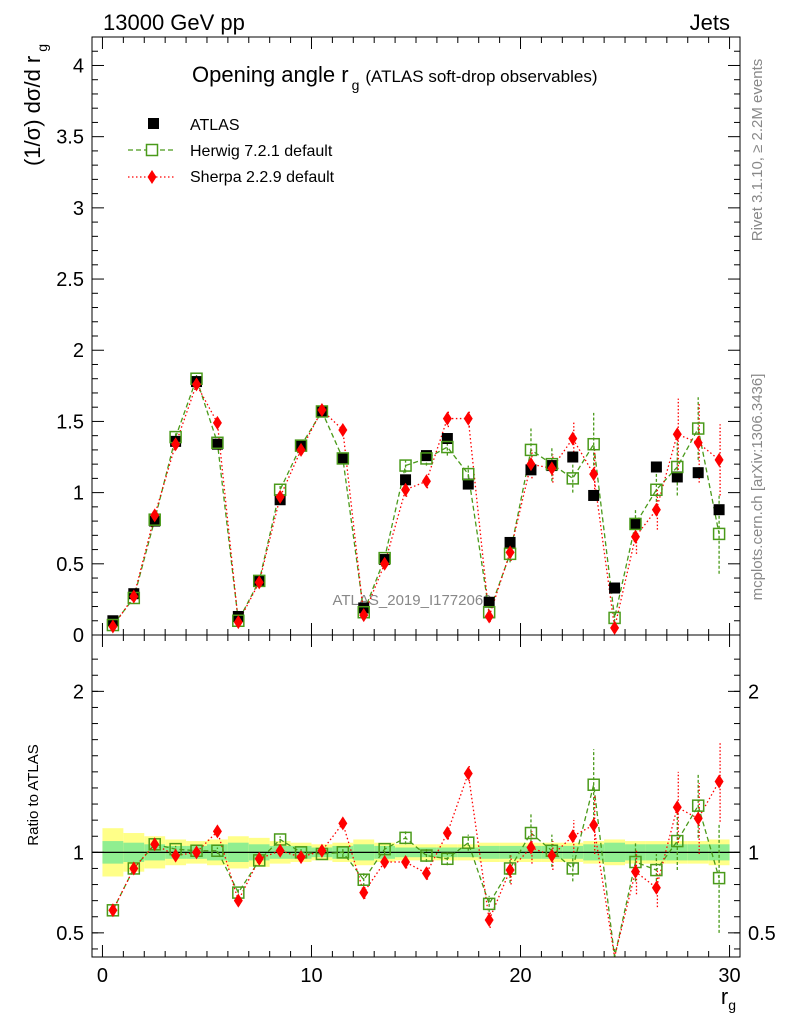 The height and width of the screenshot is (1024, 786). What do you see at coordinates (70, 138) in the screenshot?
I see `main-y-tick-label: 3.5` at bounding box center [70, 138].